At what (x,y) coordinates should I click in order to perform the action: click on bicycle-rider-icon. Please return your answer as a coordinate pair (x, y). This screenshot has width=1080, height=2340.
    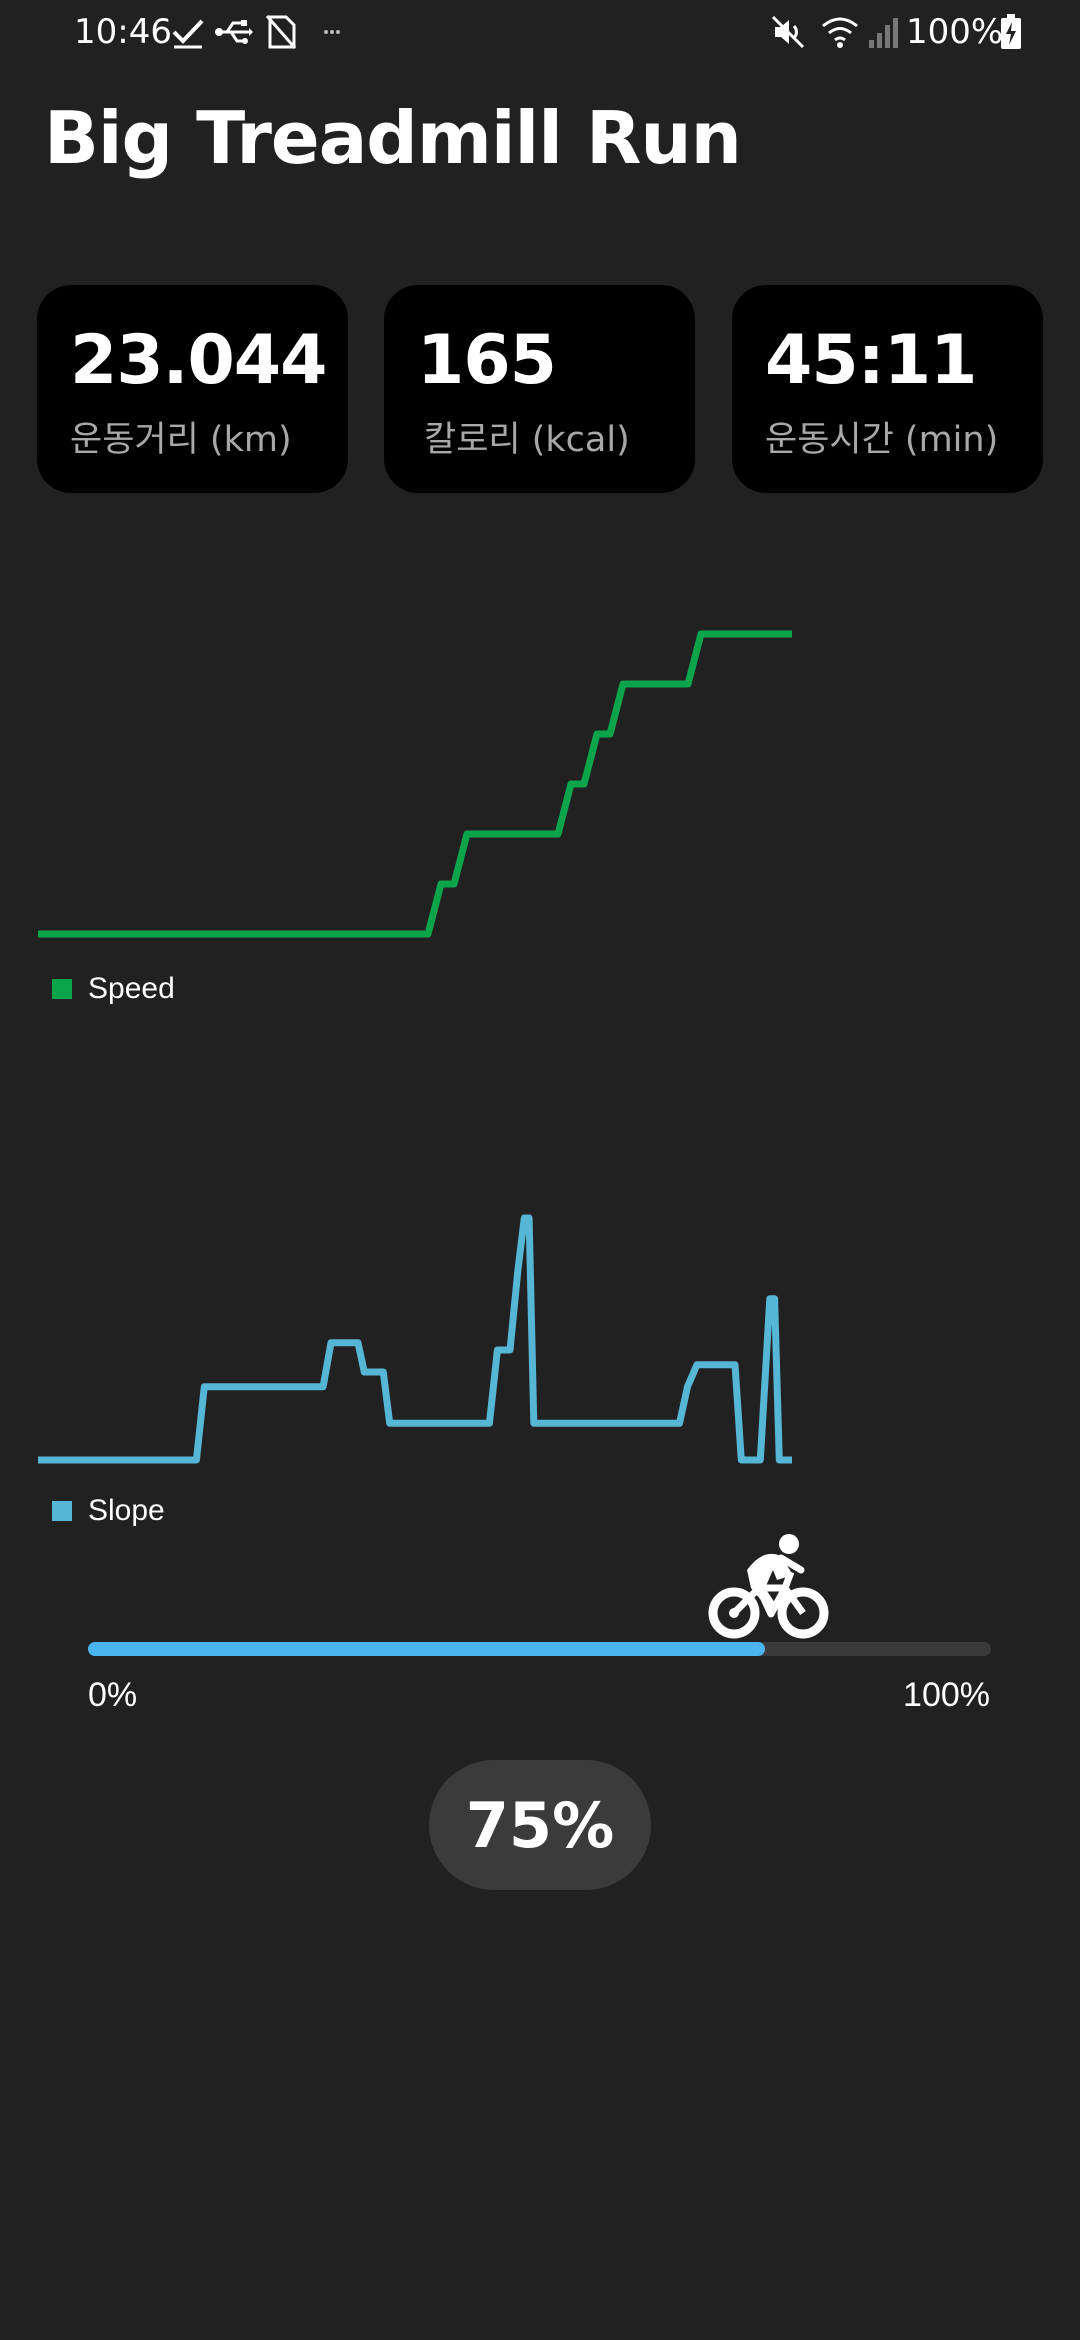
    Looking at the image, I should click on (772, 1587).